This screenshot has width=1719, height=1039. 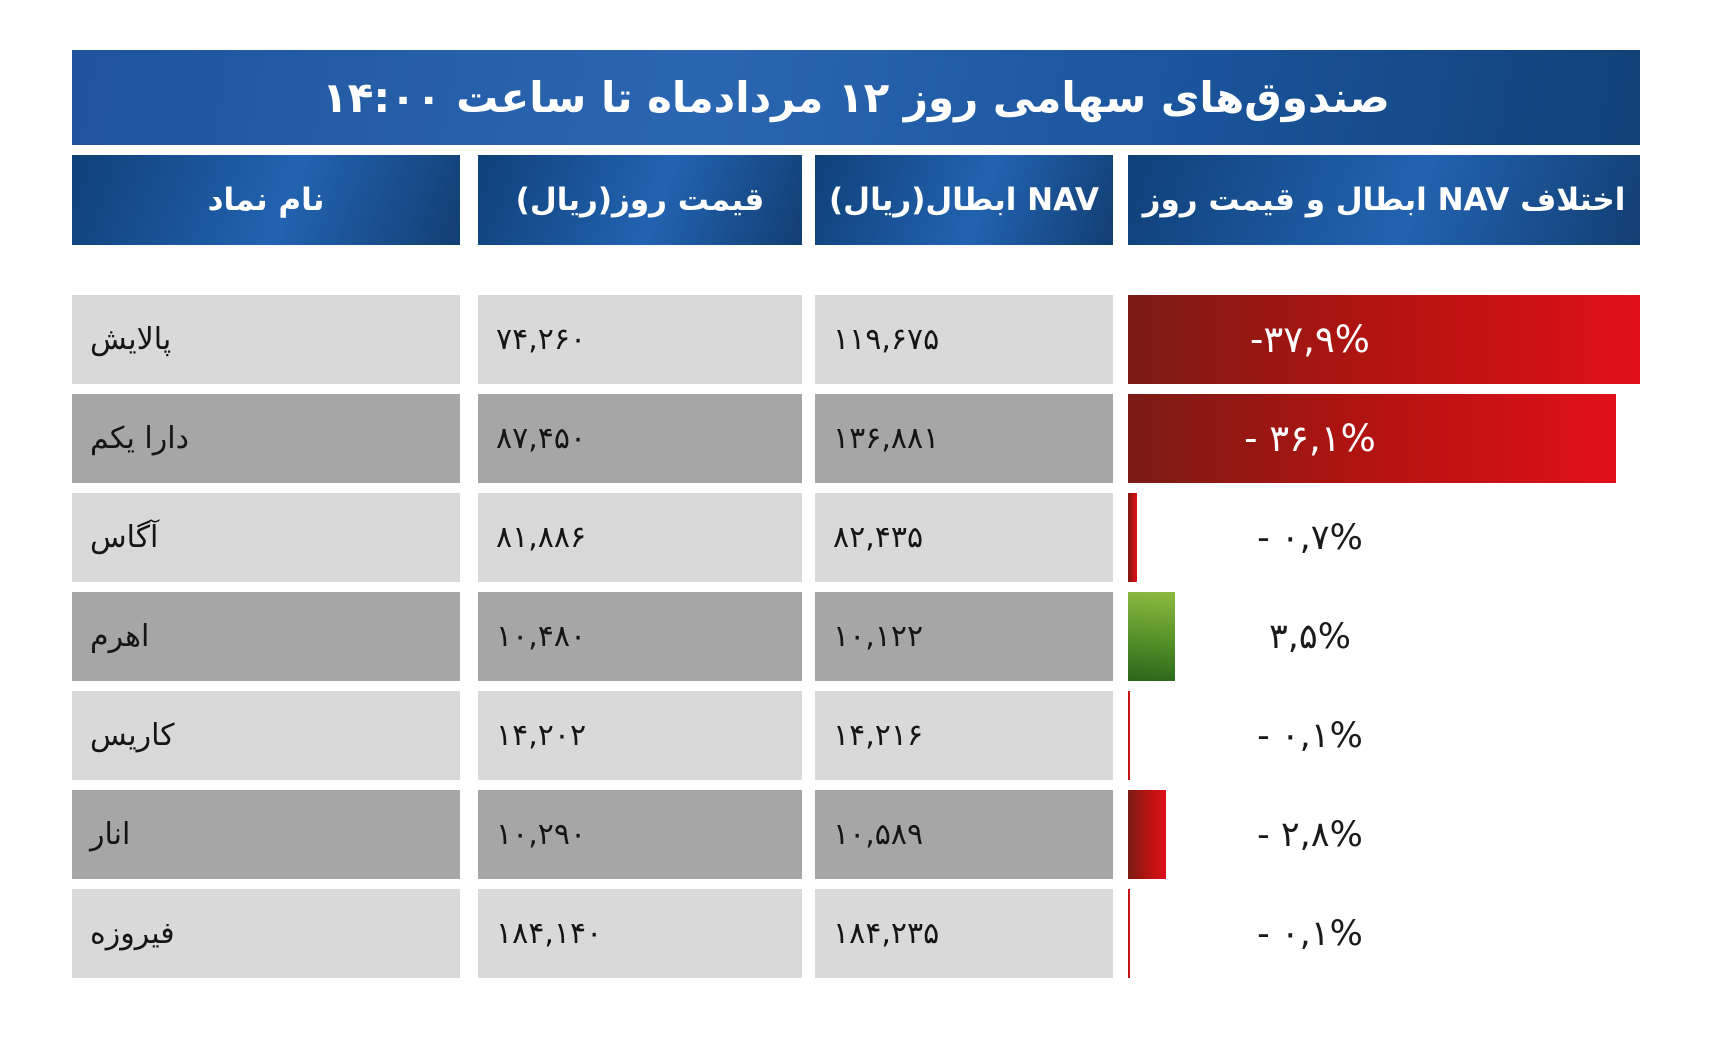 I want to click on fund-name-cell: آگاس, so click(x=266, y=537).